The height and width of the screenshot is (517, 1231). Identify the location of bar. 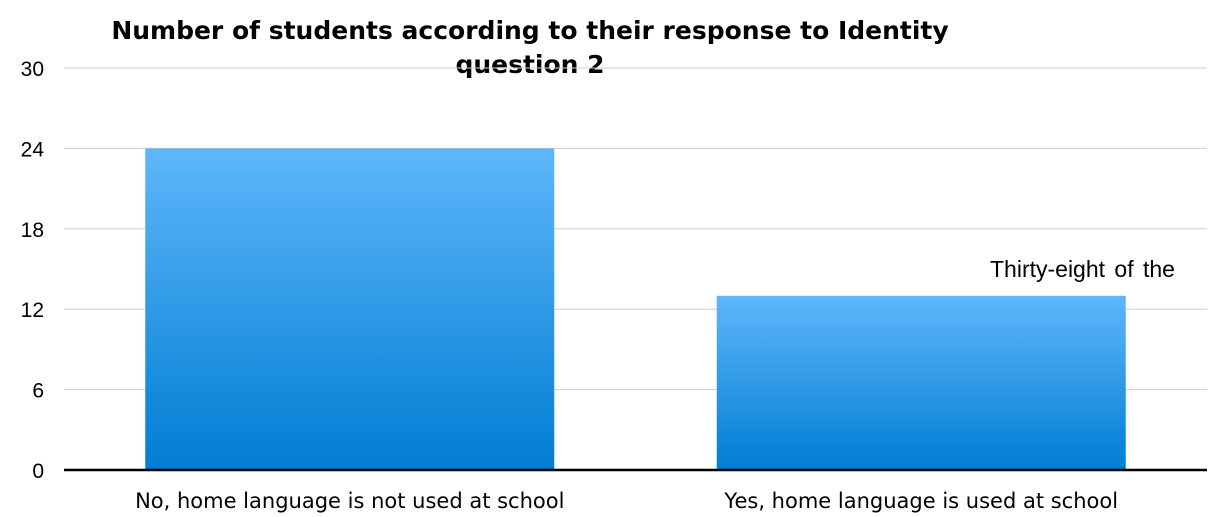
(921, 382).